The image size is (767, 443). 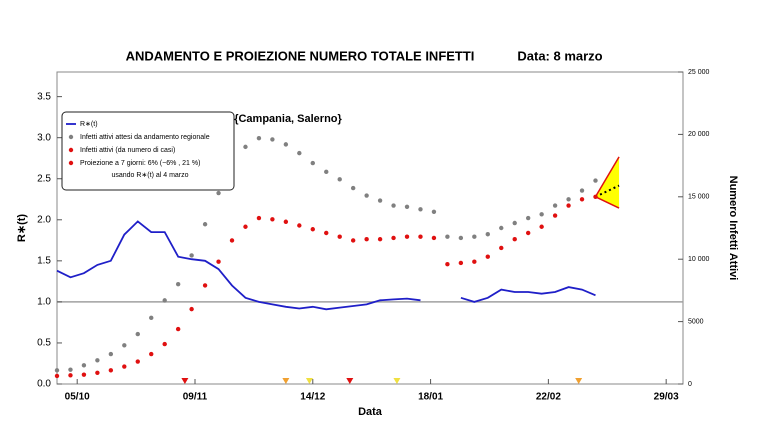 What do you see at coordinates (690, 384) in the screenshot?
I see `y2-tick-label: 0` at bounding box center [690, 384].